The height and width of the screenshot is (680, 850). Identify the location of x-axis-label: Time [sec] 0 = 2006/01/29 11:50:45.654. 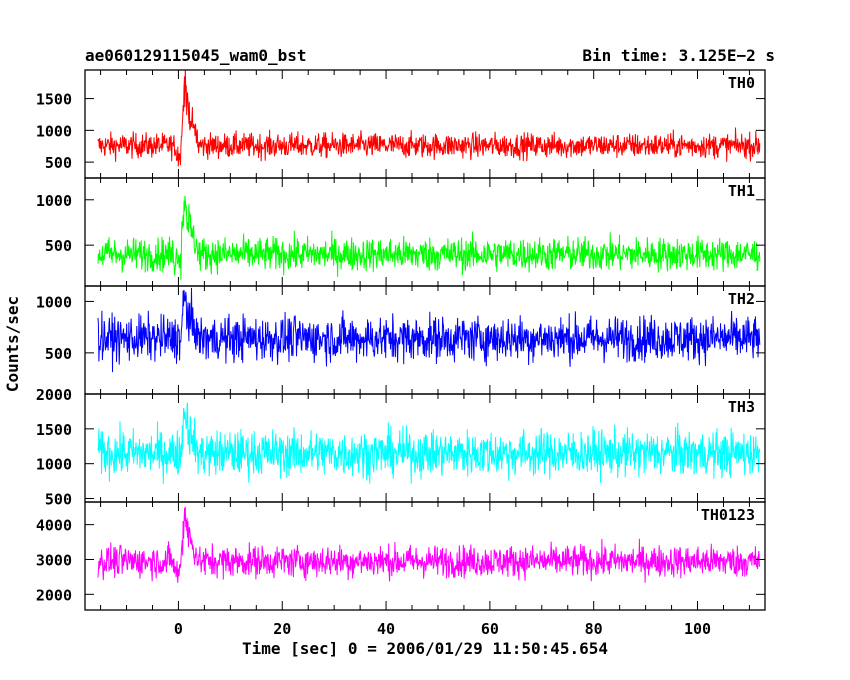
(425, 648).